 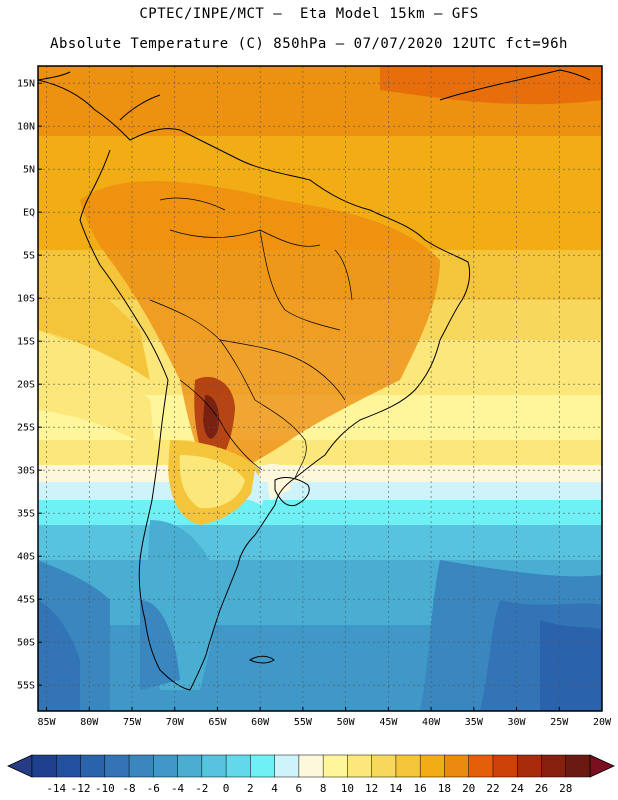 I want to click on lon-tick-label: 75W, so click(x=132, y=722).